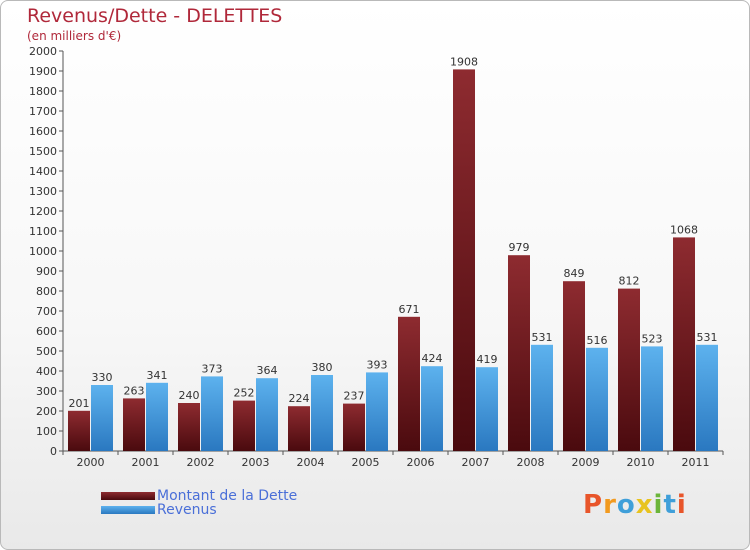 Image resolution: width=750 pixels, height=550 pixels. What do you see at coordinates (299, 398) in the screenshot?
I see `data-label-debt: 224` at bounding box center [299, 398].